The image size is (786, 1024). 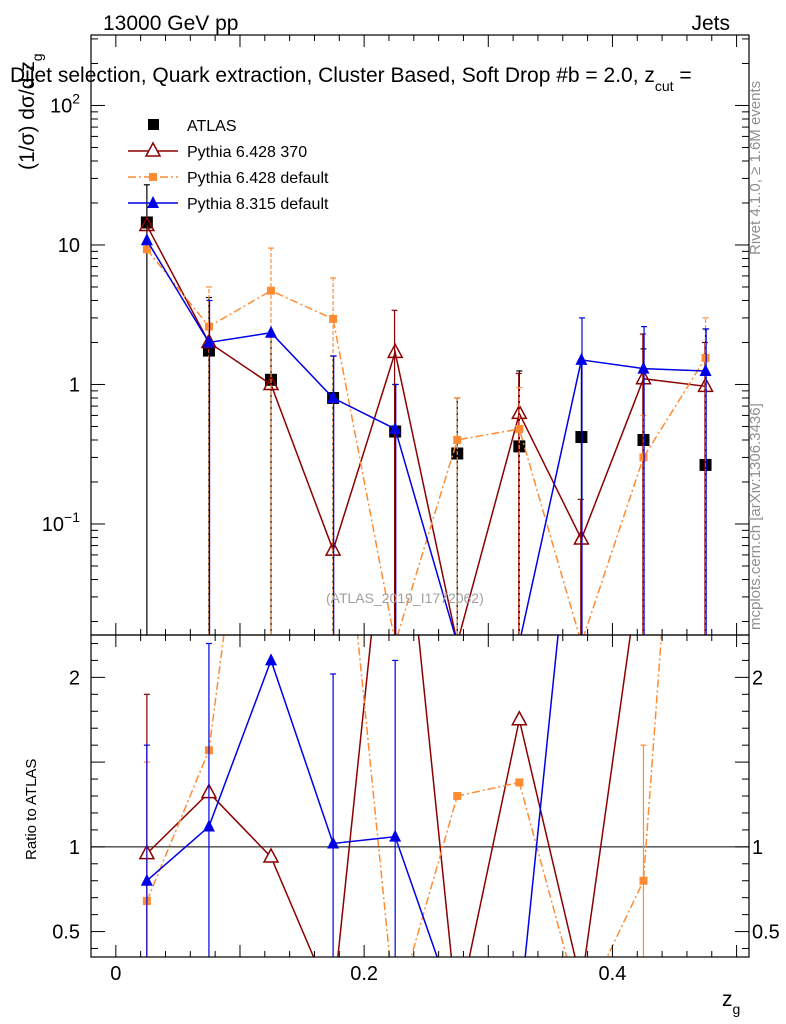 I want to click on ratio-tick-label-right: 2, so click(x=757, y=678).